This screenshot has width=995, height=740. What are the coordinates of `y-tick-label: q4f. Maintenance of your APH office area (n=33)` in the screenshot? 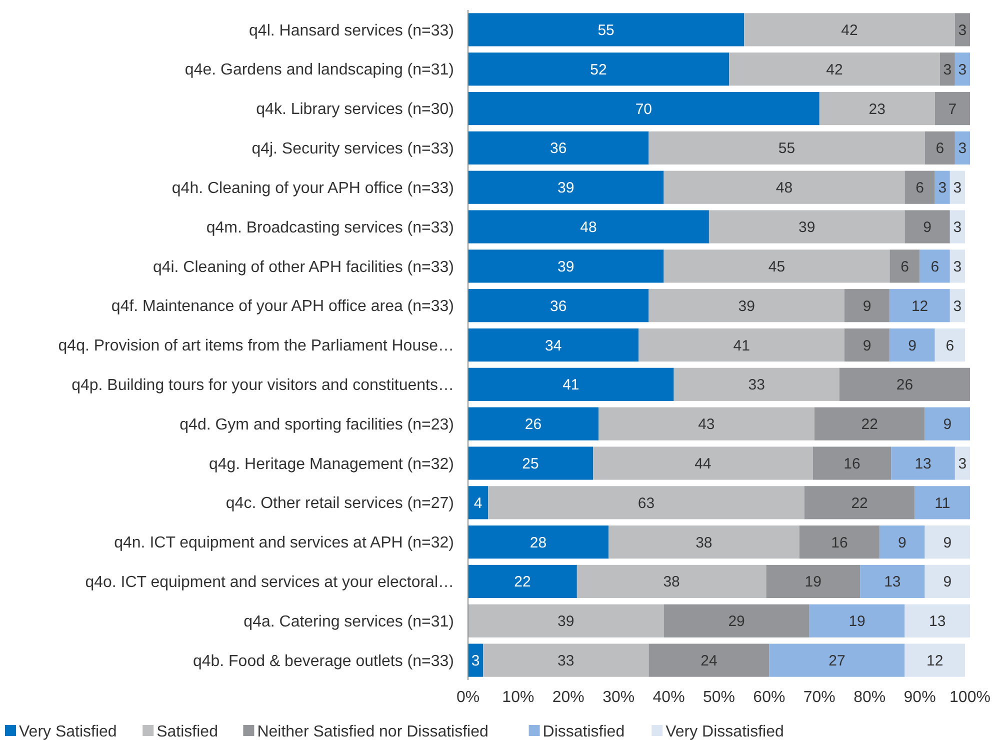 It's located at (282, 307).